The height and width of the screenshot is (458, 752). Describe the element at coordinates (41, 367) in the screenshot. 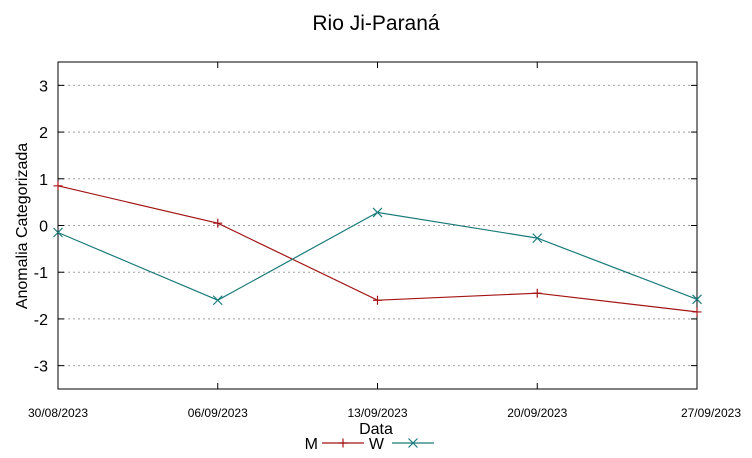

I see `y-tick-label: -3` at that location.